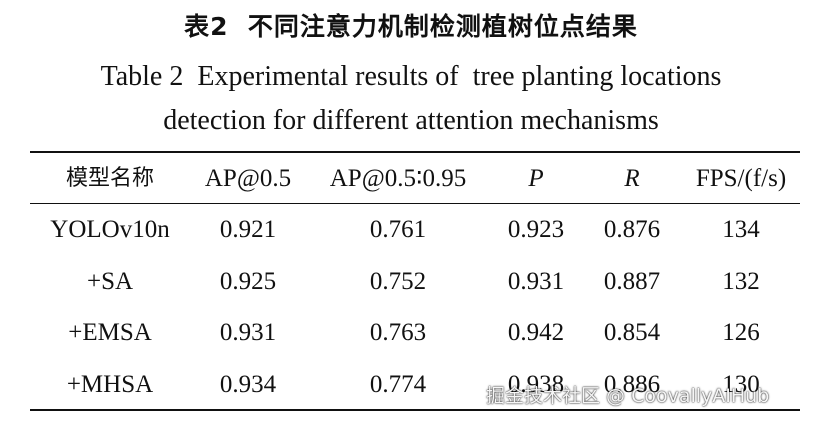 This screenshot has height=426, width=822. Describe the element at coordinates (109, 178) in the screenshot. I see `header-model-name: 模型名称` at that location.